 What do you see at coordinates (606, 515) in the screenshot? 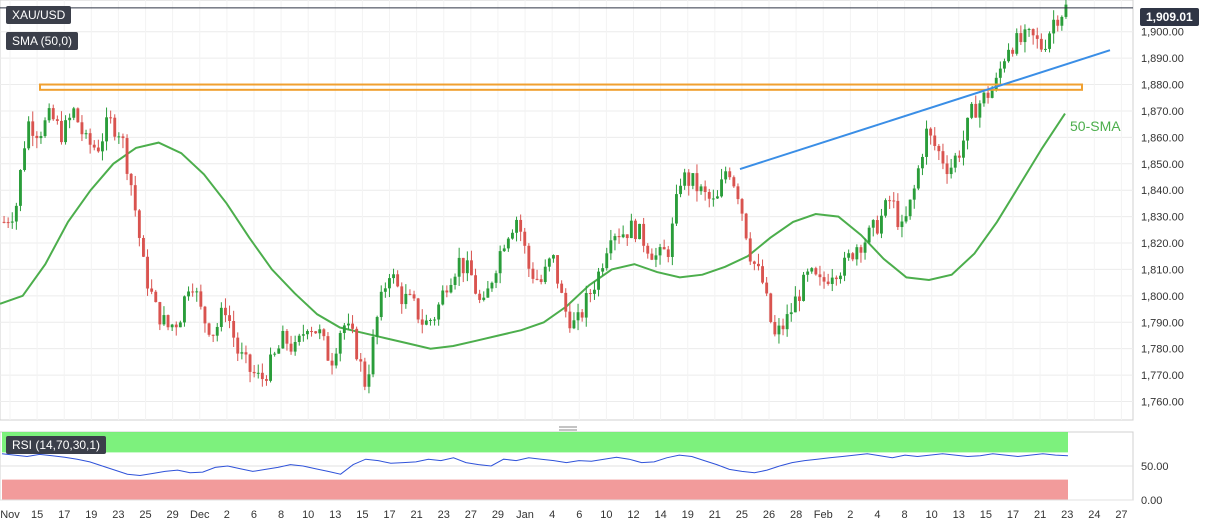
I see `x-tick-label: 10` at bounding box center [606, 515].